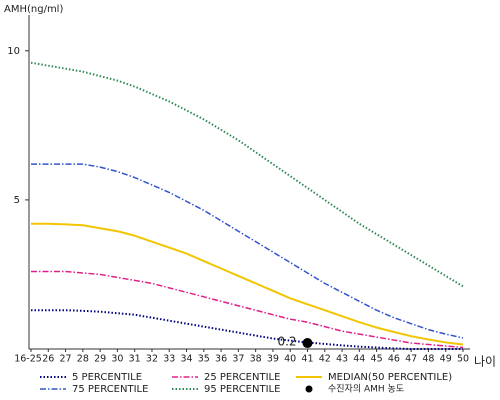 This screenshot has width=500, height=400. I want to click on x-tick-label: 40, so click(290, 359).